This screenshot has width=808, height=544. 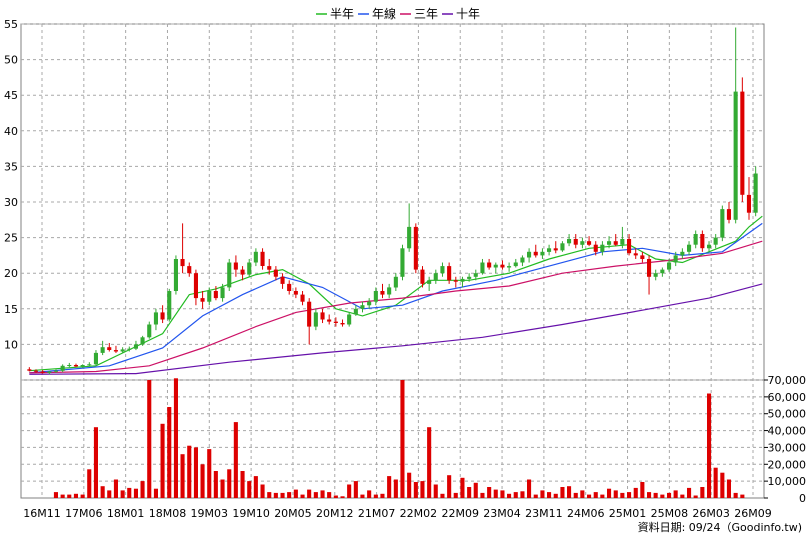 What do you see at coordinates (787, 397) in the screenshot?
I see `volume-tick-label: 60,000` at bounding box center [787, 397].